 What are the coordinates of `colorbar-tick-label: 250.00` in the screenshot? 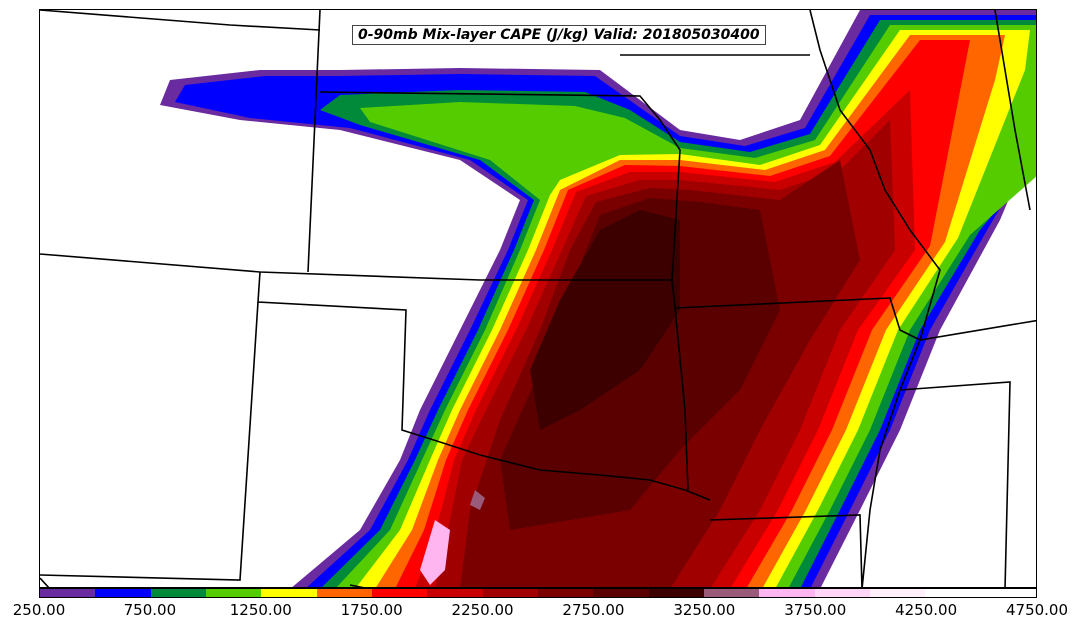 It's located at (39, 610).